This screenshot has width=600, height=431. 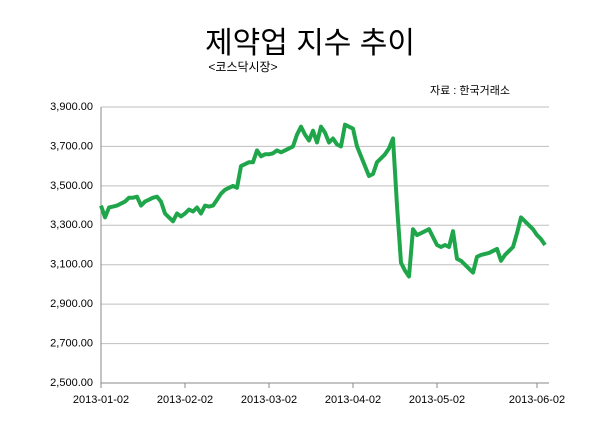 What do you see at coordinates (71, 225) in the screenshot?
I see `y-tick-label: 3,300.00` at bounding box center [71, 225].